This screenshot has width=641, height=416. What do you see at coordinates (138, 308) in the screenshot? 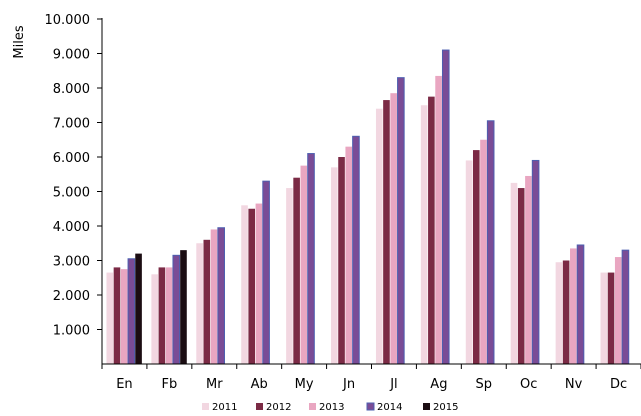
I see `bar-2015-en` at bounding box center [138, 308].